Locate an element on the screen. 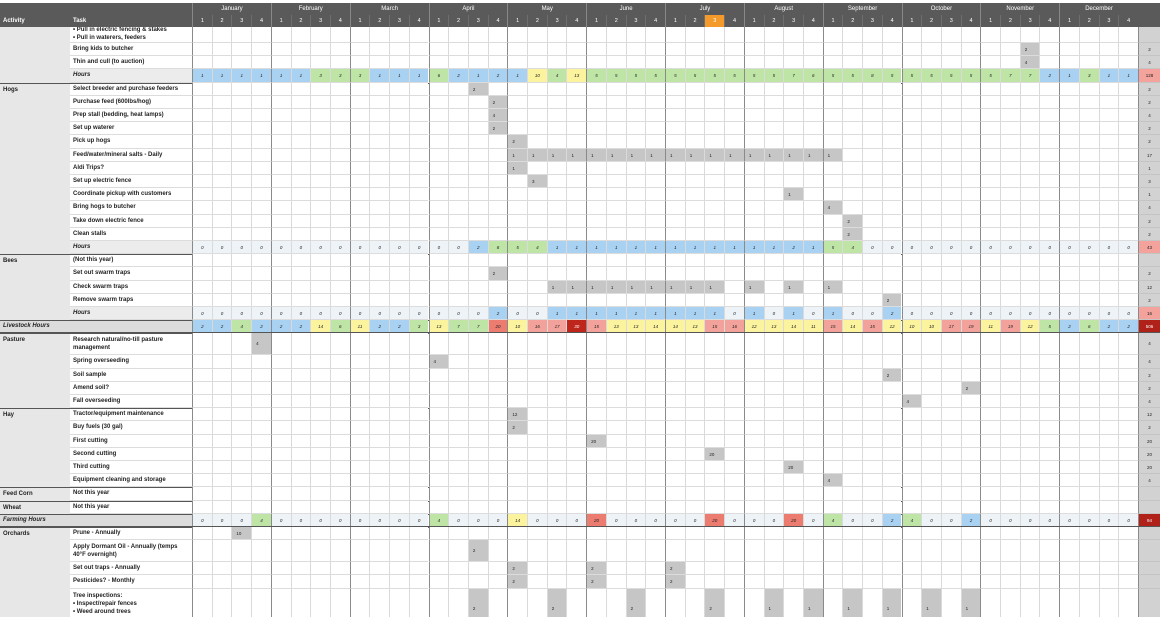 The image size is (1160, 617). week-label: 4 is located at coordinates (891, 21).